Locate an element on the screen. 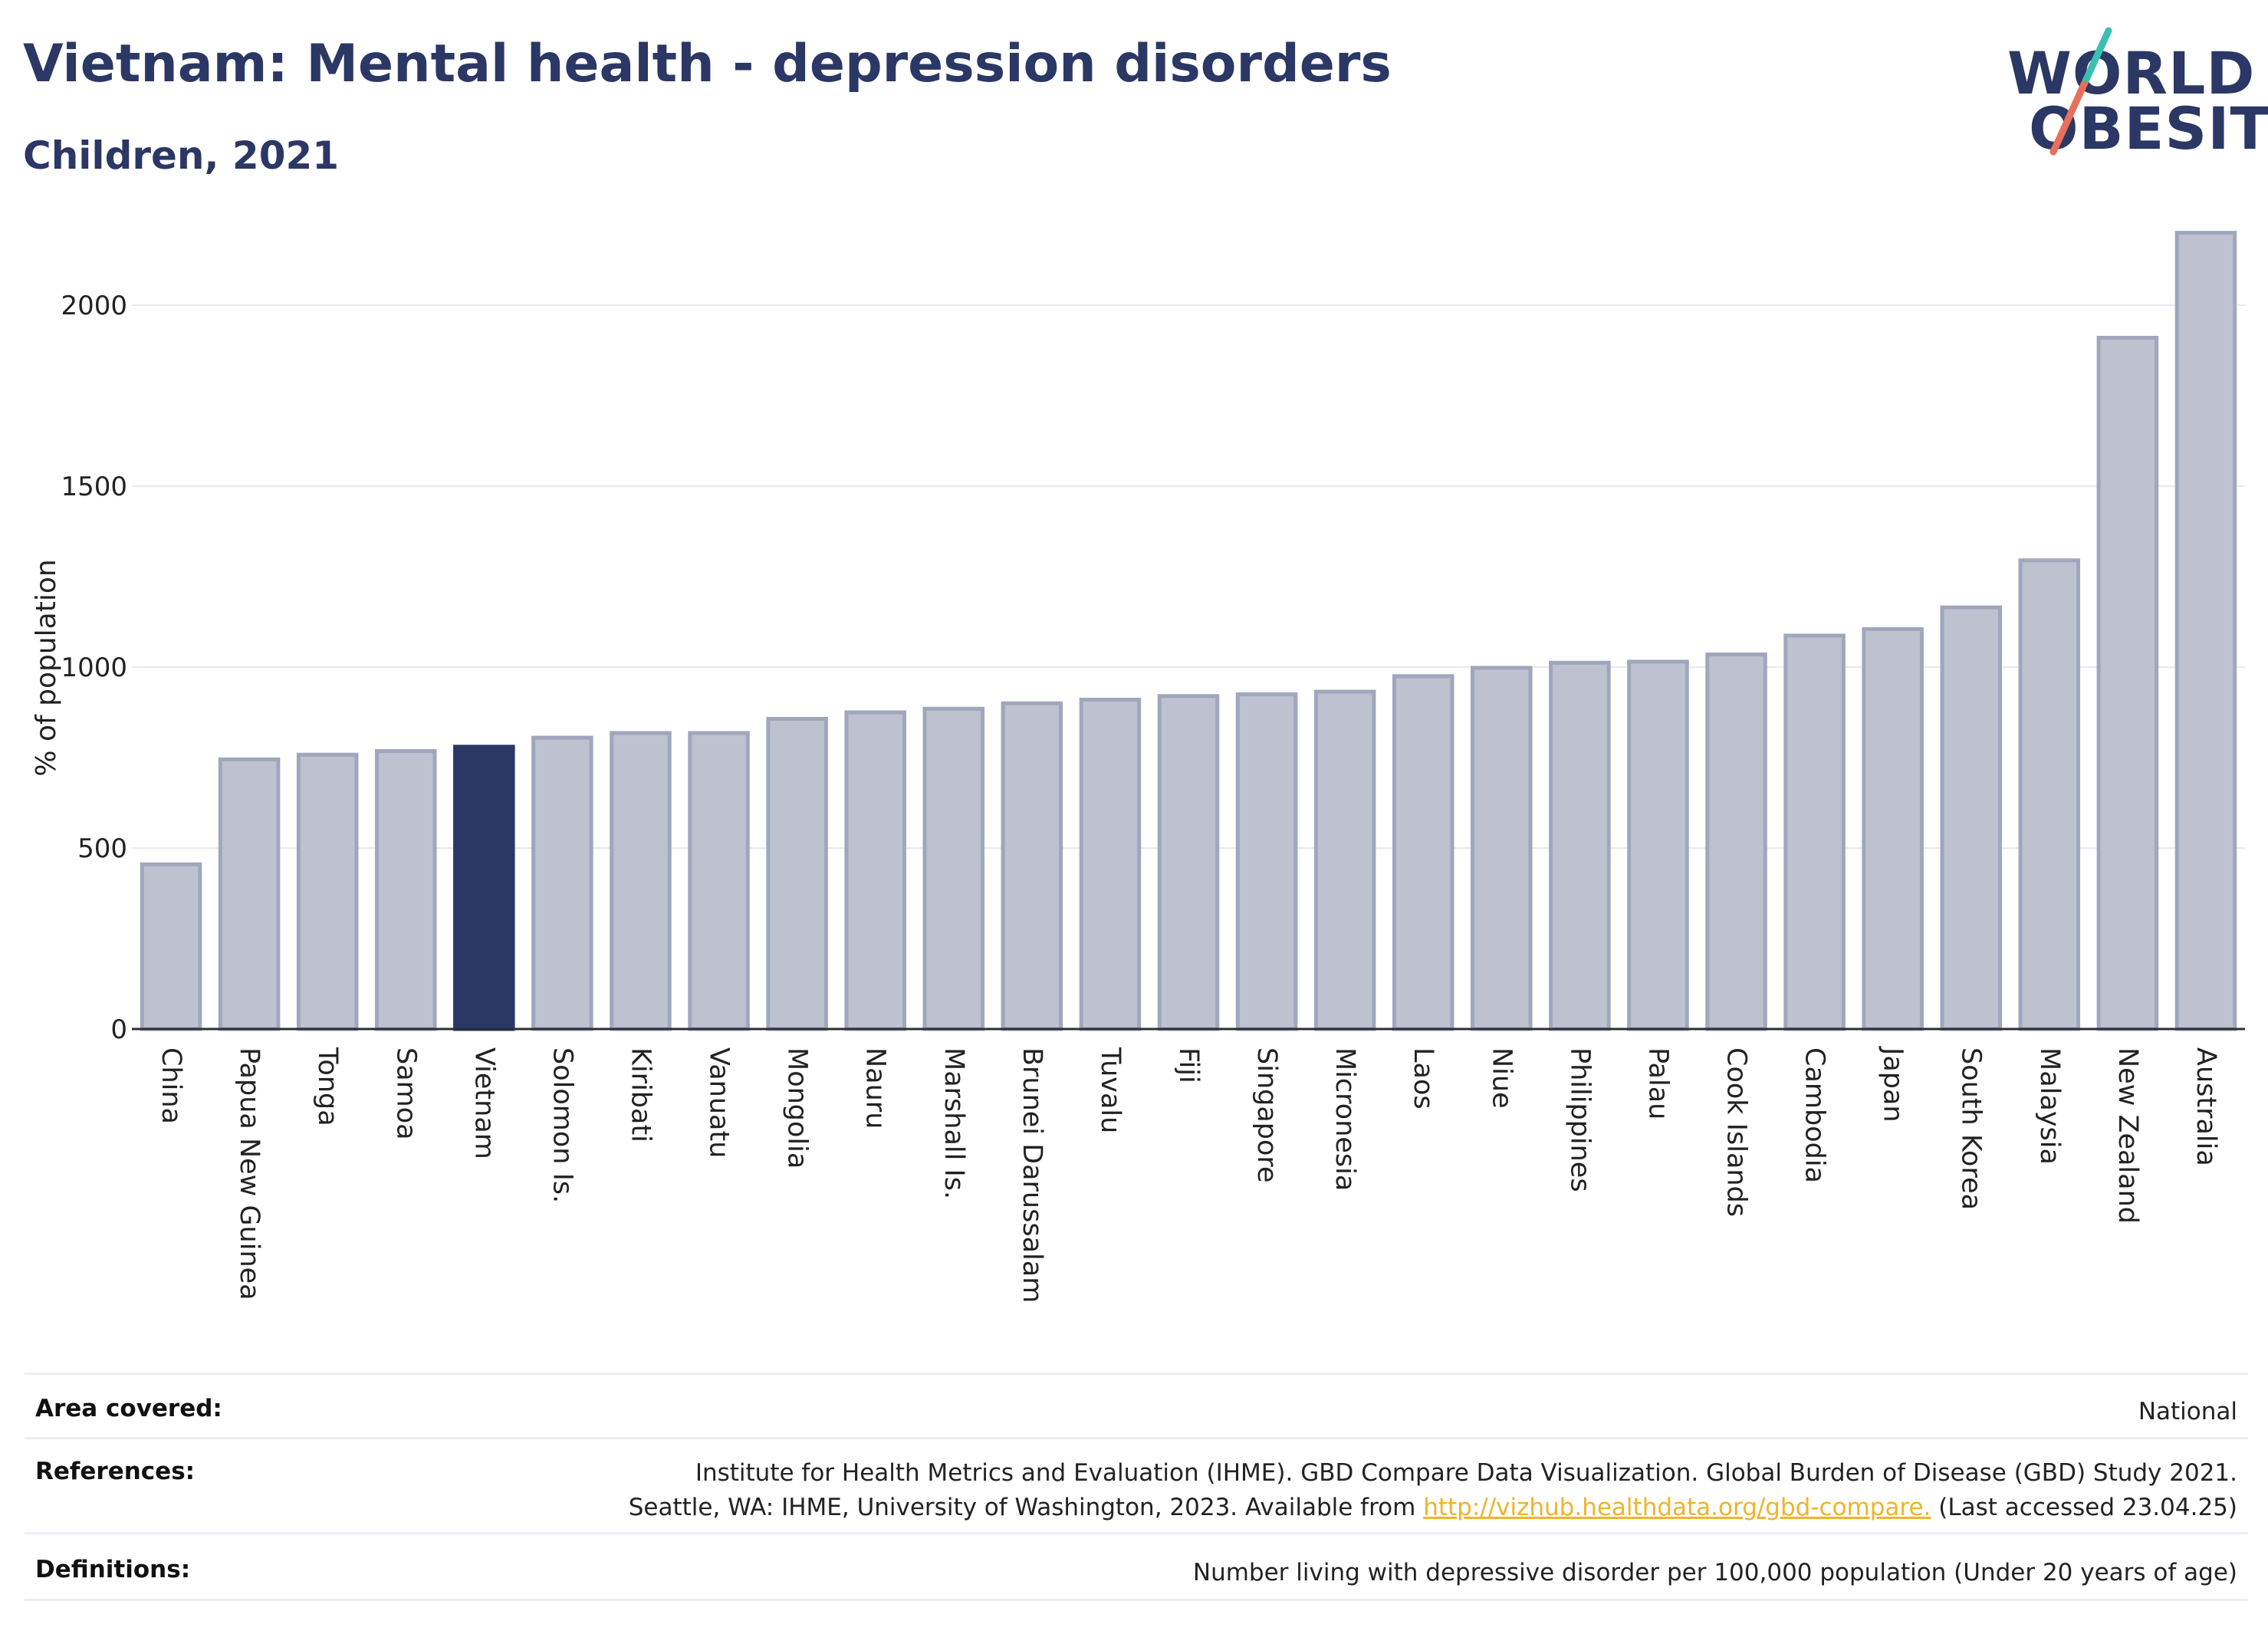  y-tick-label: 500 is located at coordinates (102, 849).